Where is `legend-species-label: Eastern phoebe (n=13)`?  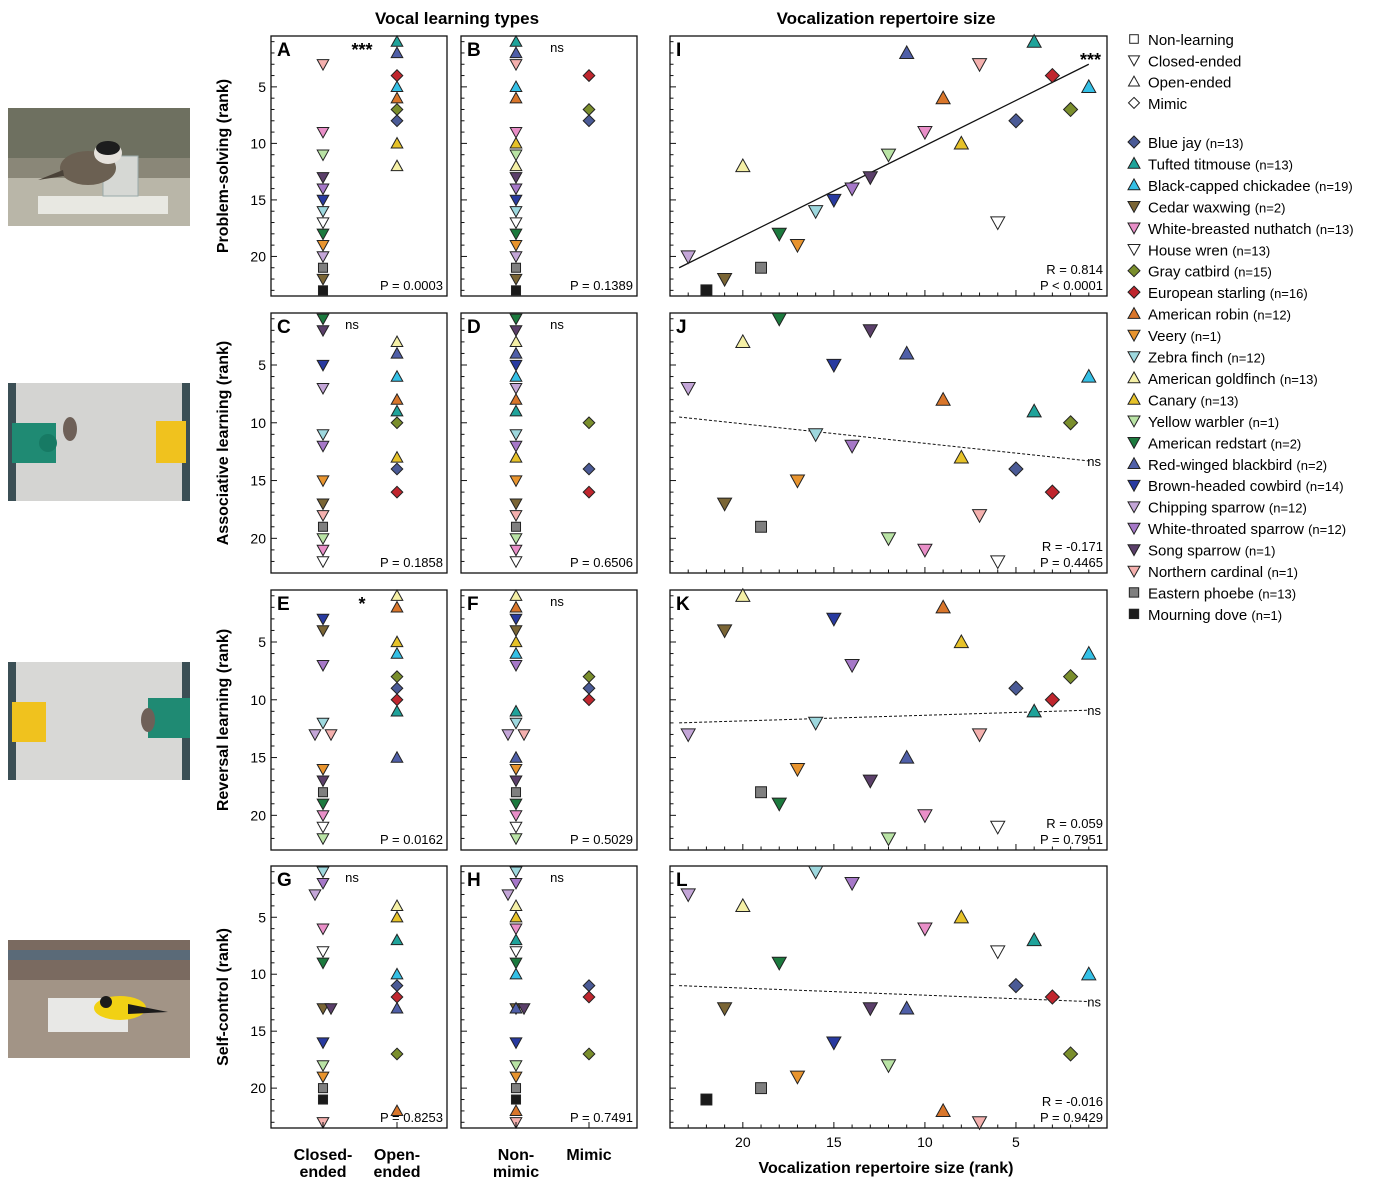
legend-species-label: Eastern phoebe (n=13) is located at coordinates (1222, 593).